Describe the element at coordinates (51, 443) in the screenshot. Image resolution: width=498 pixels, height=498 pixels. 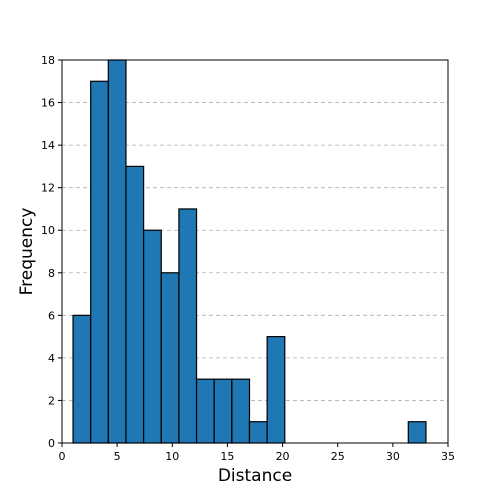
I see `y-tick-label-0: 0` at that location.